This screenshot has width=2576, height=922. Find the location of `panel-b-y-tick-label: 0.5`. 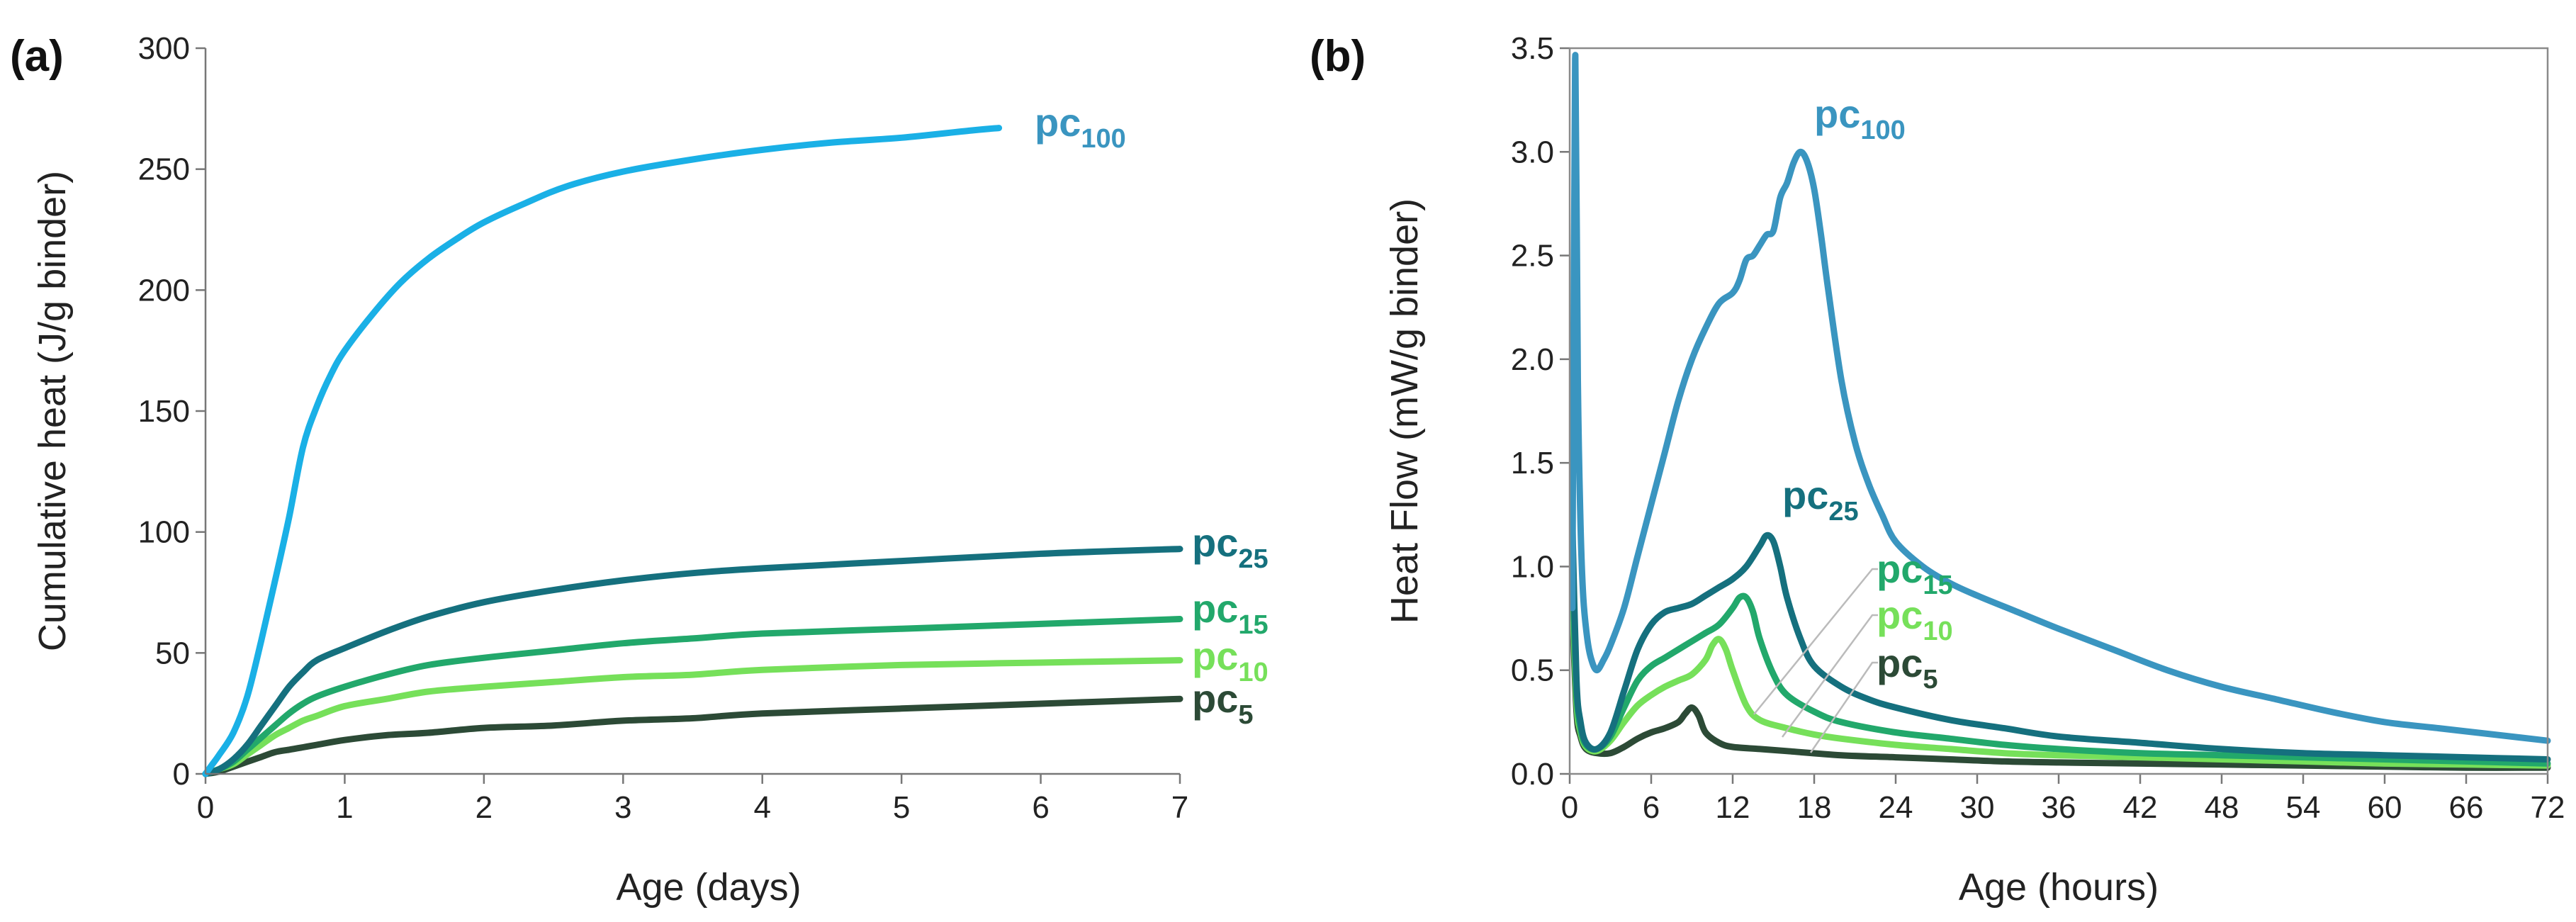

panel-b-y-tick-label: 0.5 is located at coordinates (1533, 670).